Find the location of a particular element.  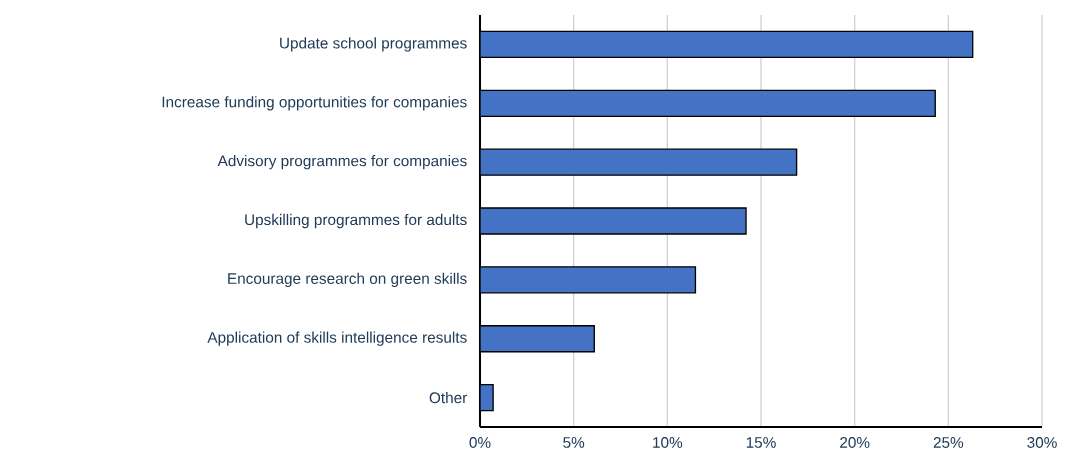

y-tick-label: Encourage research on green skills is located at coordinates (347, 280).